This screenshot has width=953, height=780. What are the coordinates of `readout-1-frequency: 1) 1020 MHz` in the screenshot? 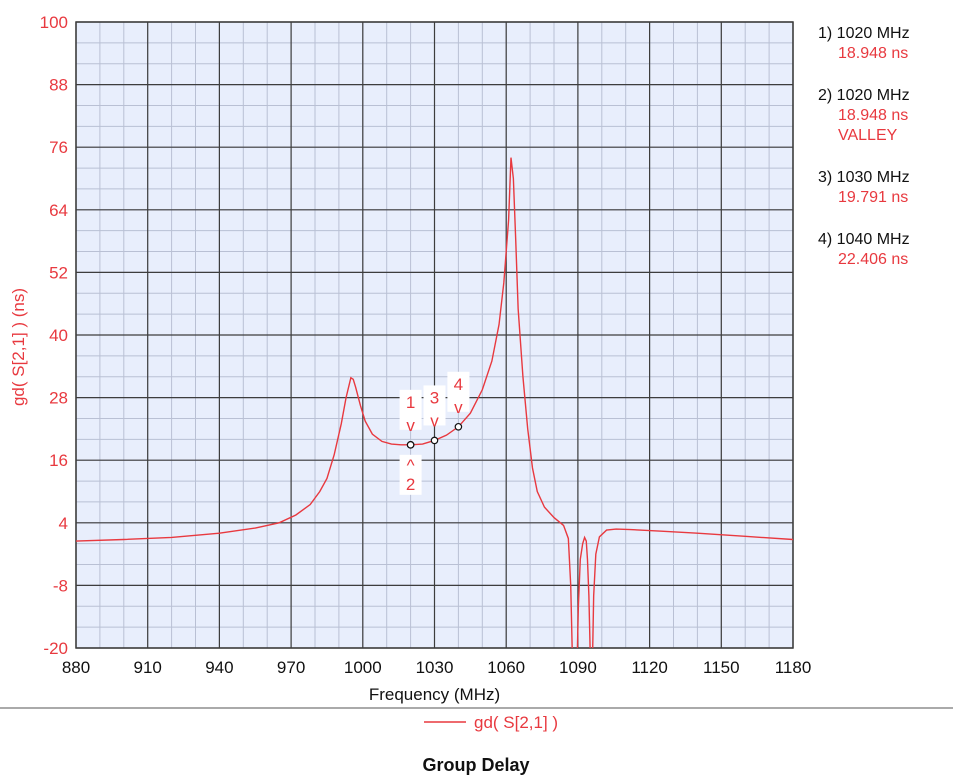 It's located at (864, 33).